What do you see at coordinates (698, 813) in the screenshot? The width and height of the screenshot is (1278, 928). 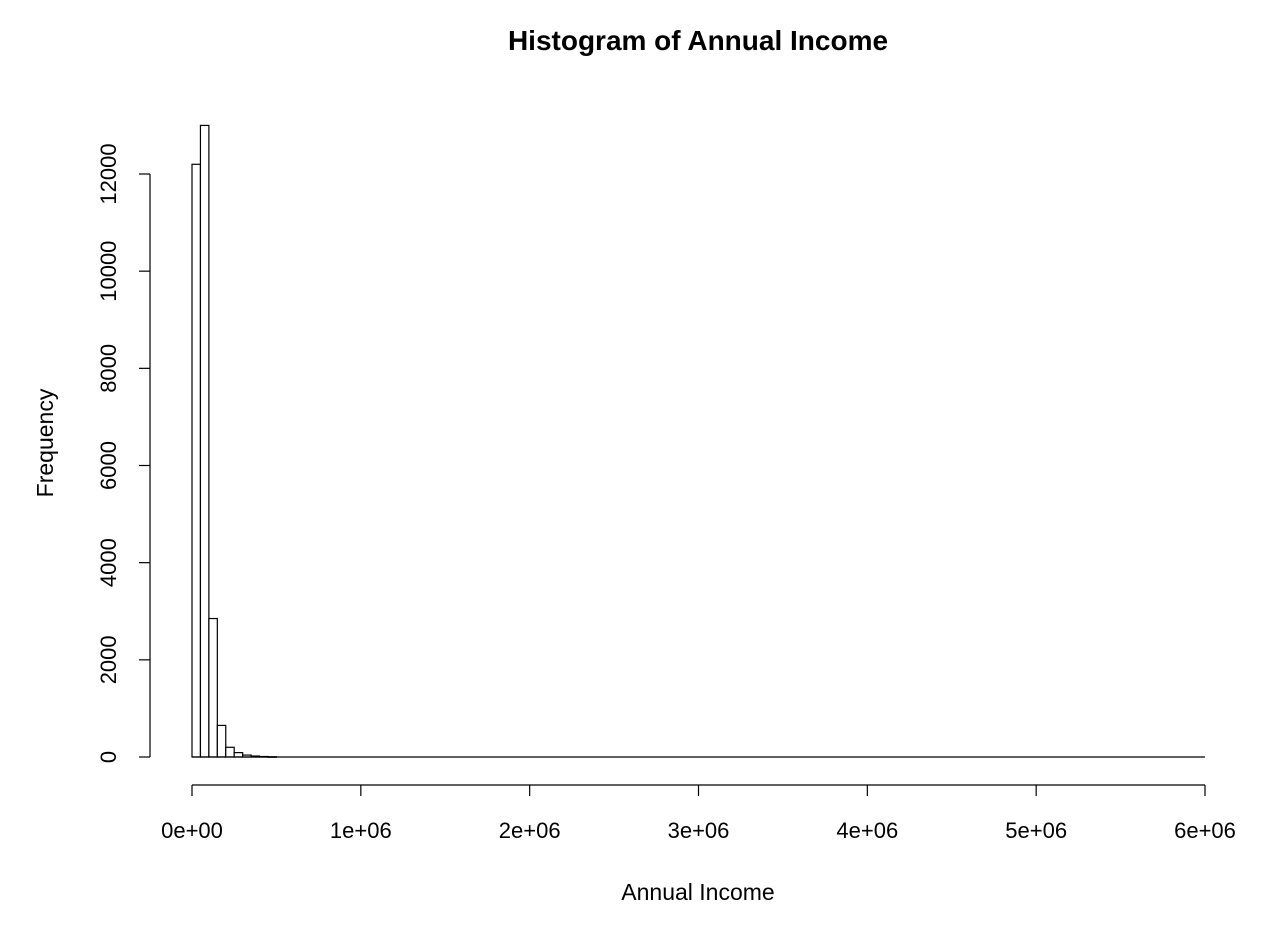 I see `x-axis: 0e+00 1e+06 2e+06 3e+06 4e+06 5e+06 6e+06` at bounding box center [698, 813].